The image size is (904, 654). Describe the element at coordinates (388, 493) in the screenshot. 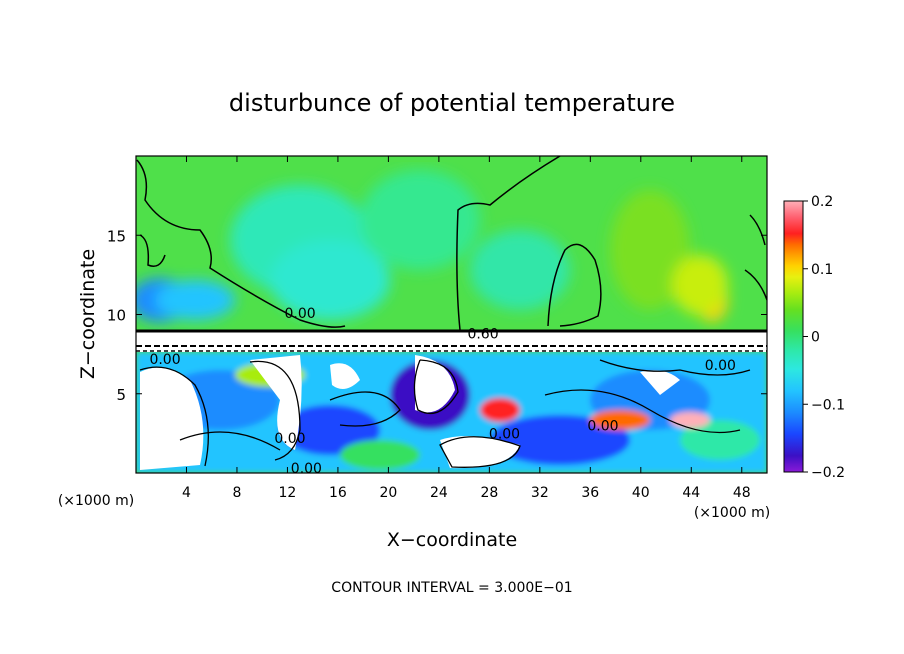

I see `x-tick-label: 20` at that location.